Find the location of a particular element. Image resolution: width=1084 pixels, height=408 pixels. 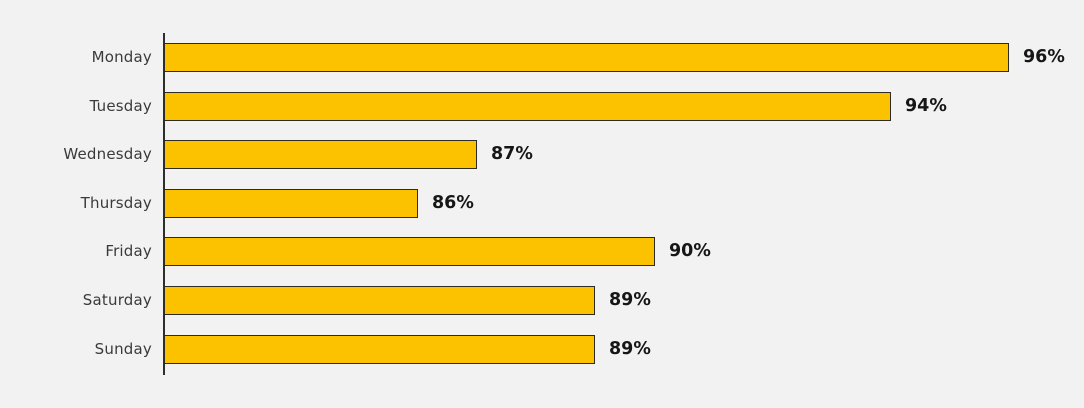

bar-row: Sunday 89% is located at coordinates (542, 349).